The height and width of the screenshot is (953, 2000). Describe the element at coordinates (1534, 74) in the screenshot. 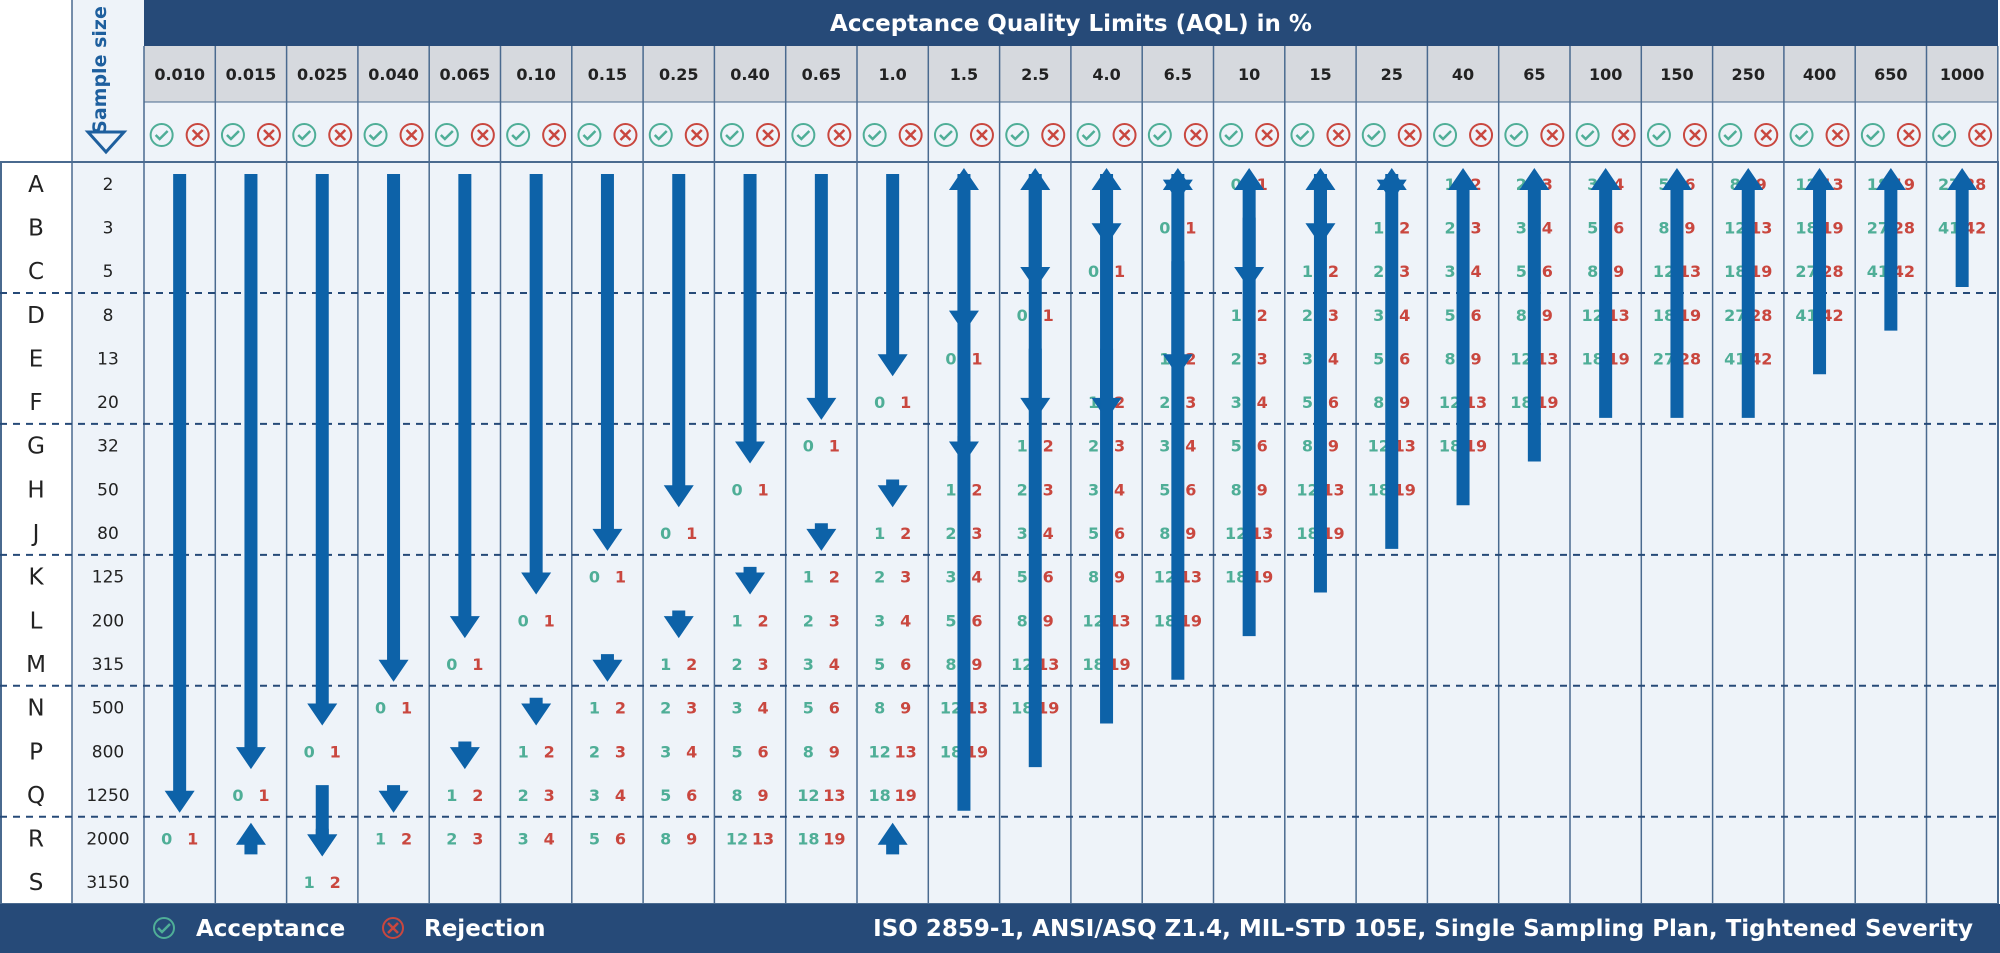

I see `aql-header-cell: 65` at that location.